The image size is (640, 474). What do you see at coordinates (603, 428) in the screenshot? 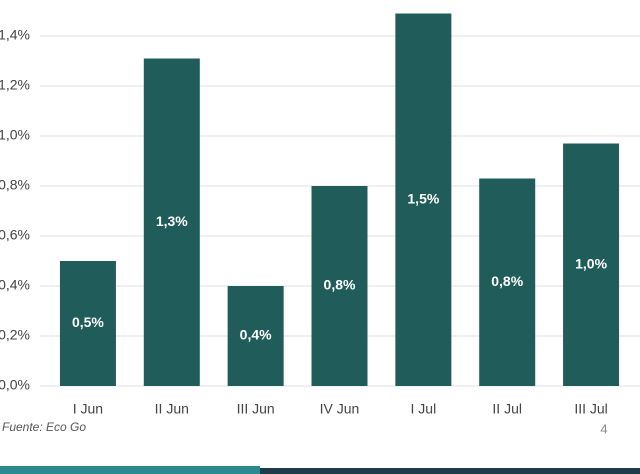
I see `page-number: 4` at bounding box center [603, 428].